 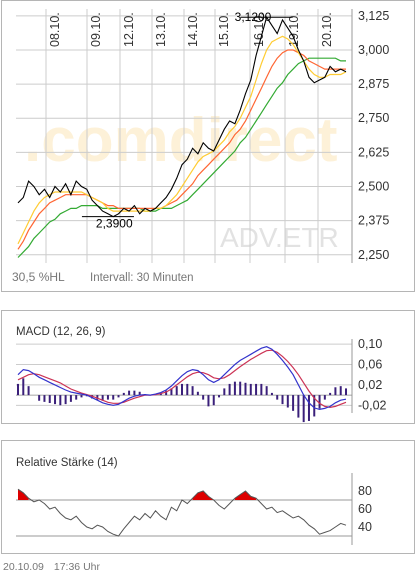 I want to click on y-tick-label: 2,250, so click(x=373, y=255).